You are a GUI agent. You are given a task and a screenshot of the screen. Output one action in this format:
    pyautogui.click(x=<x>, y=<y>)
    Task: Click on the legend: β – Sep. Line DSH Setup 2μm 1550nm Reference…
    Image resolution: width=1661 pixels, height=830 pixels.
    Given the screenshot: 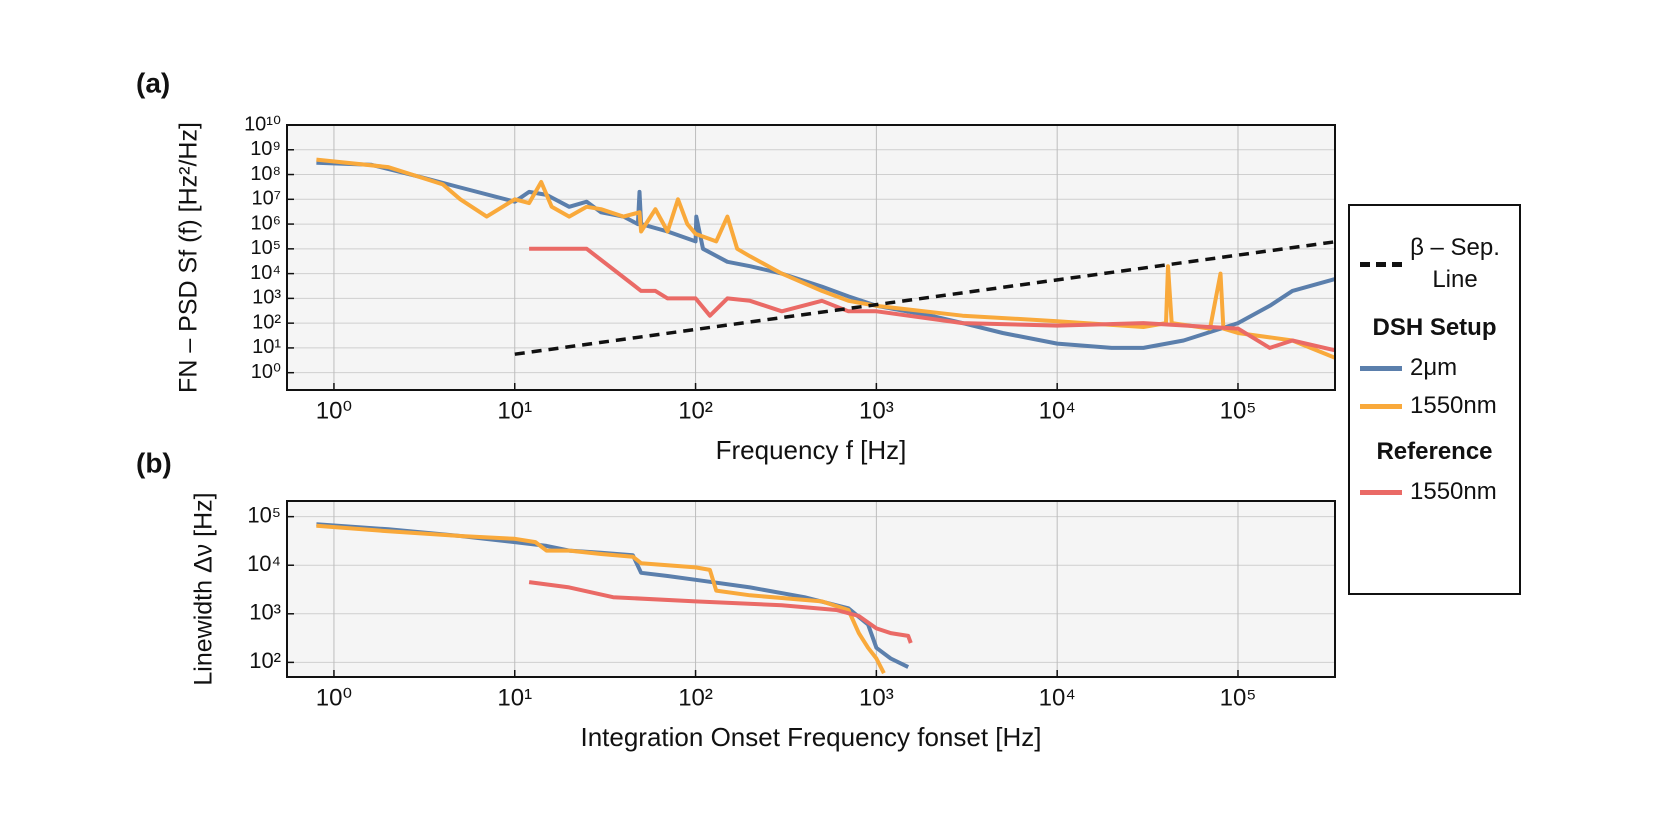 What is the action you would take?
    pyautogui.click(x=1434, y=399)
    